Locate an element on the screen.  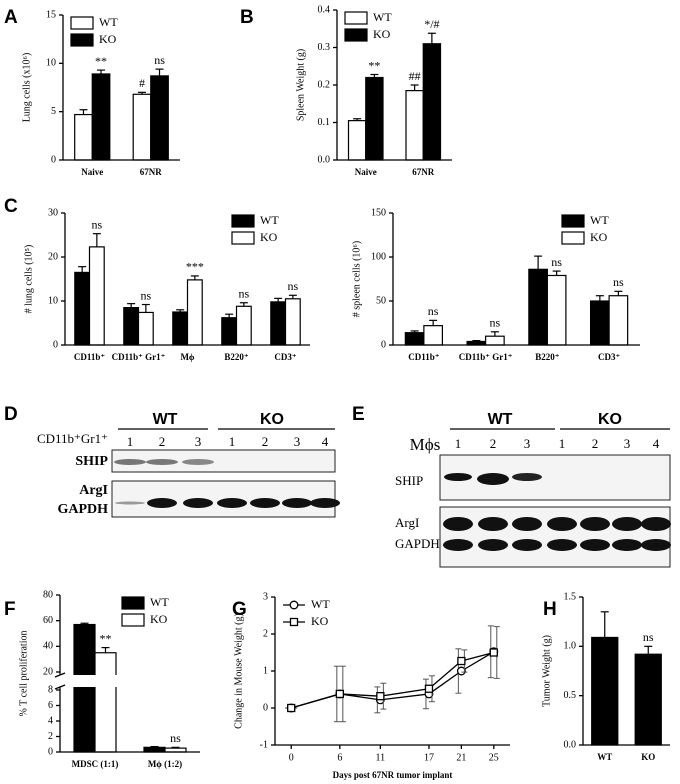
x-tick-label: CD3⁺ is located at coordinates (285, 357).